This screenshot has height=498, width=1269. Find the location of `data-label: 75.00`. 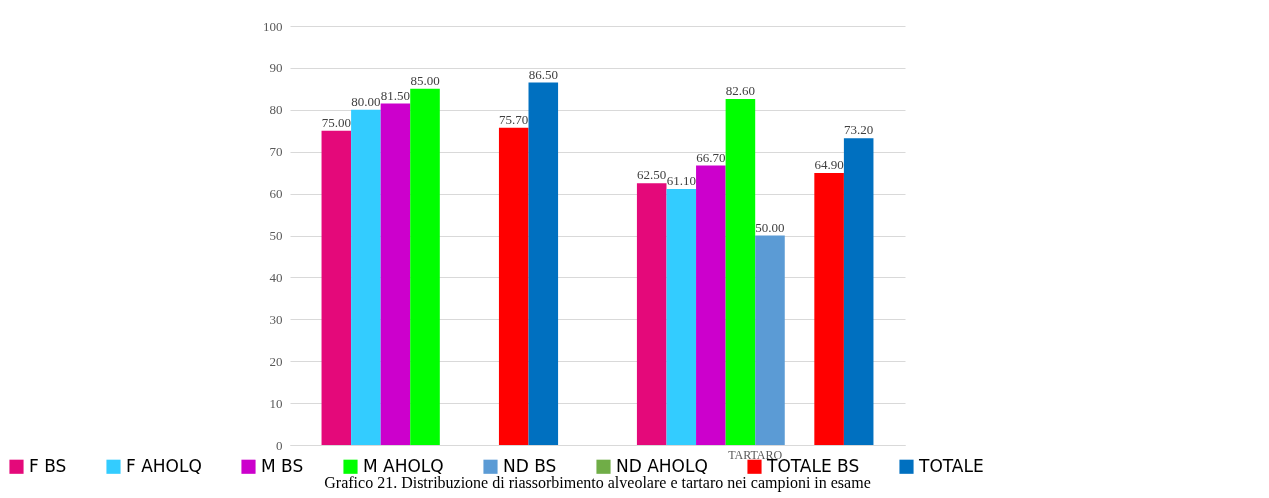

data-label: 75.00 is located at coordinates (336, 122).